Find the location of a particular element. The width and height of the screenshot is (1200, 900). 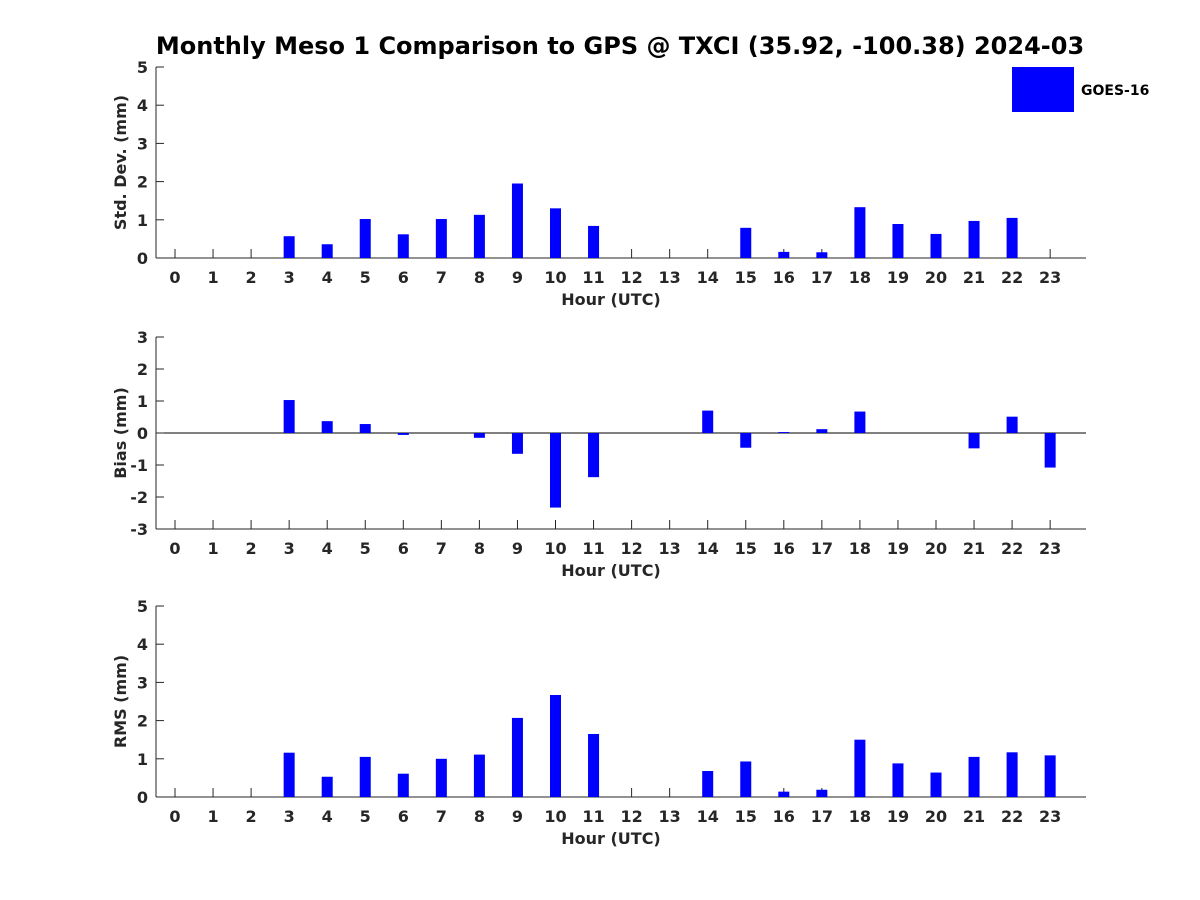

y-tick-label: -1 is located at coordinates (139, 465).